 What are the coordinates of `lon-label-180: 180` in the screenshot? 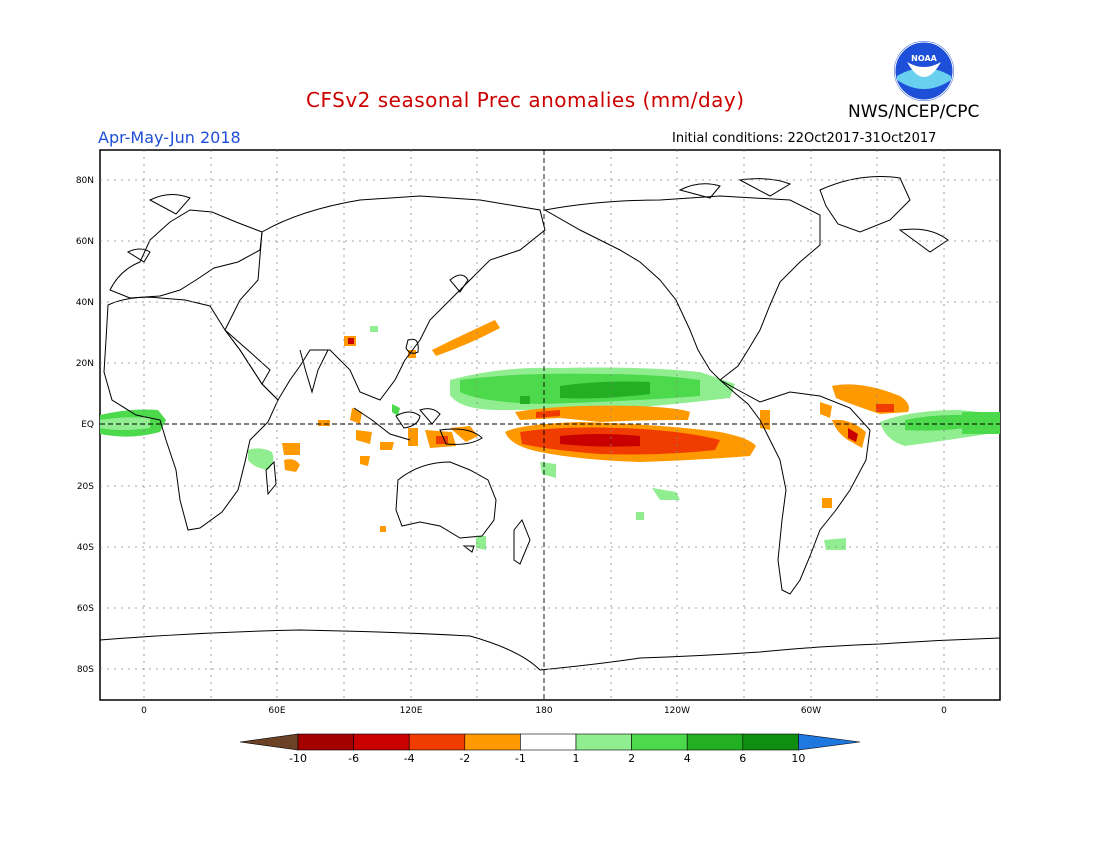 It's located at (543, 711).